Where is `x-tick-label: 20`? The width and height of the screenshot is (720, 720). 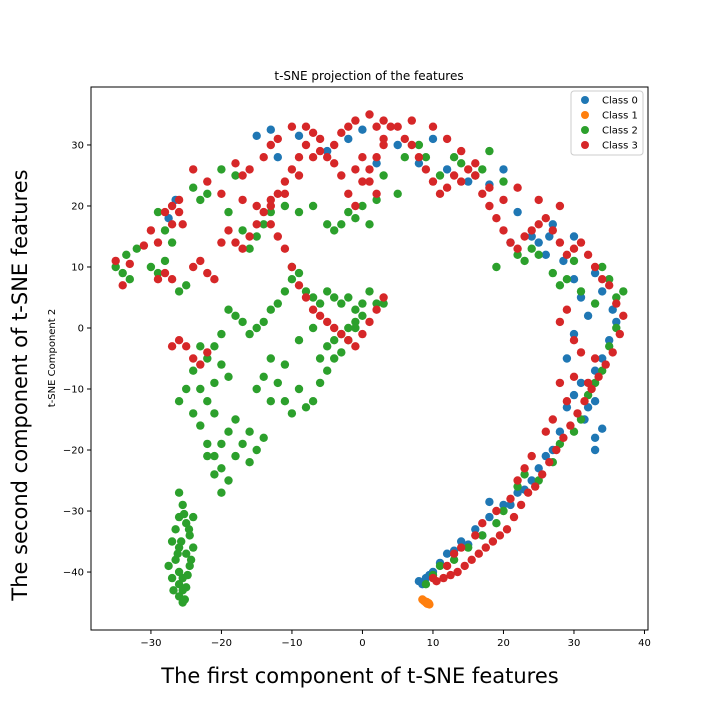 x-tick-label: 20 is located at coordinates (503, 643).